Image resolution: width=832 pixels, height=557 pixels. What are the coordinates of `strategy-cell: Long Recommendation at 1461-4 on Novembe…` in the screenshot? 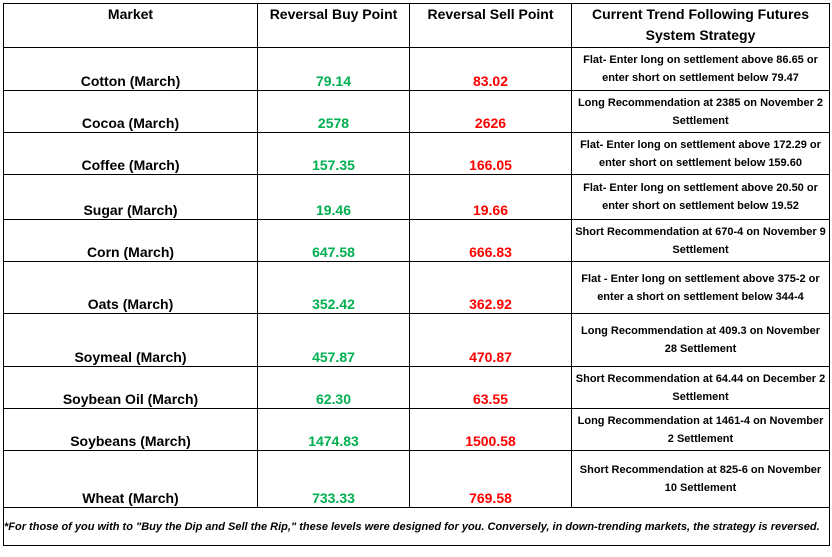 It's located at (700, 429).